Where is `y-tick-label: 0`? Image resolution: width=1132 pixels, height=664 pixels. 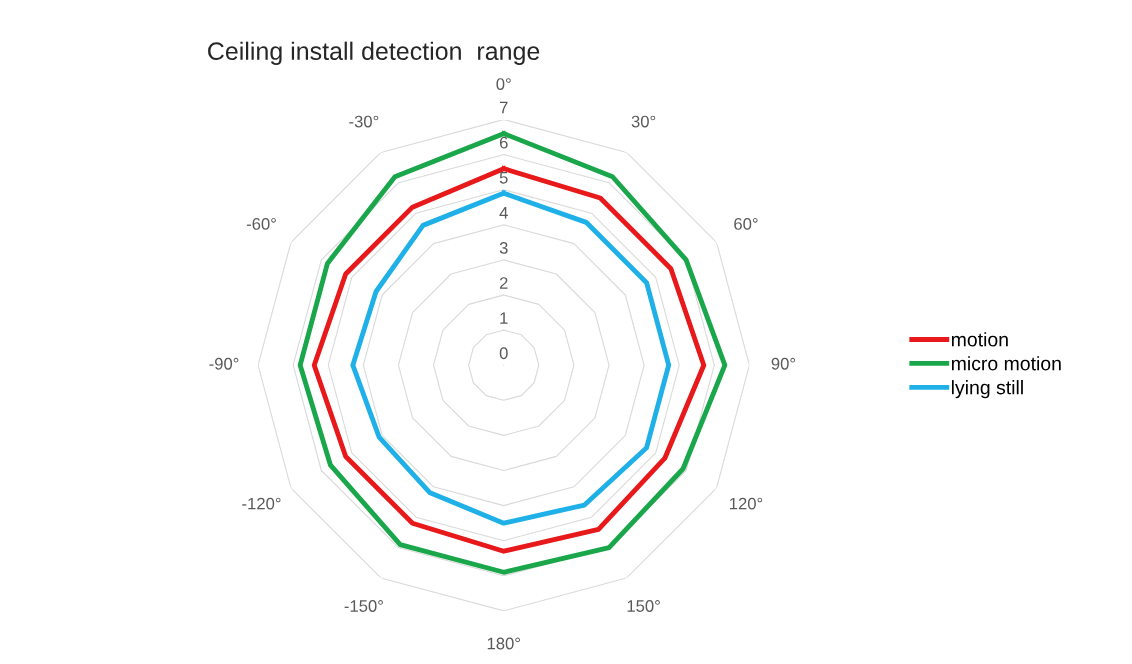
y-tick-label: 0 is located at coordinates (503, 353).